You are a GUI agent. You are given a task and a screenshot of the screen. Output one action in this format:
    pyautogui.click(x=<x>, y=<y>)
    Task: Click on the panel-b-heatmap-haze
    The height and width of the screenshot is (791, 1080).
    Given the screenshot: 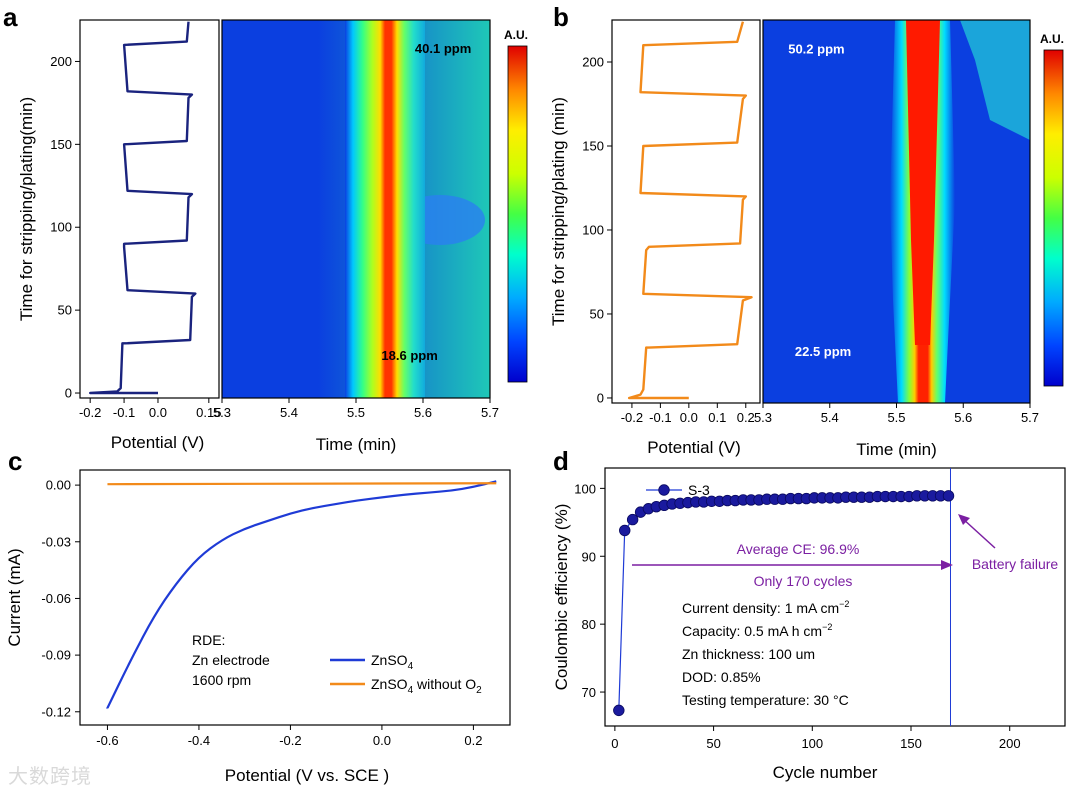 What is the action you would take?
    pyautogui.click(x=995, y=80)
    